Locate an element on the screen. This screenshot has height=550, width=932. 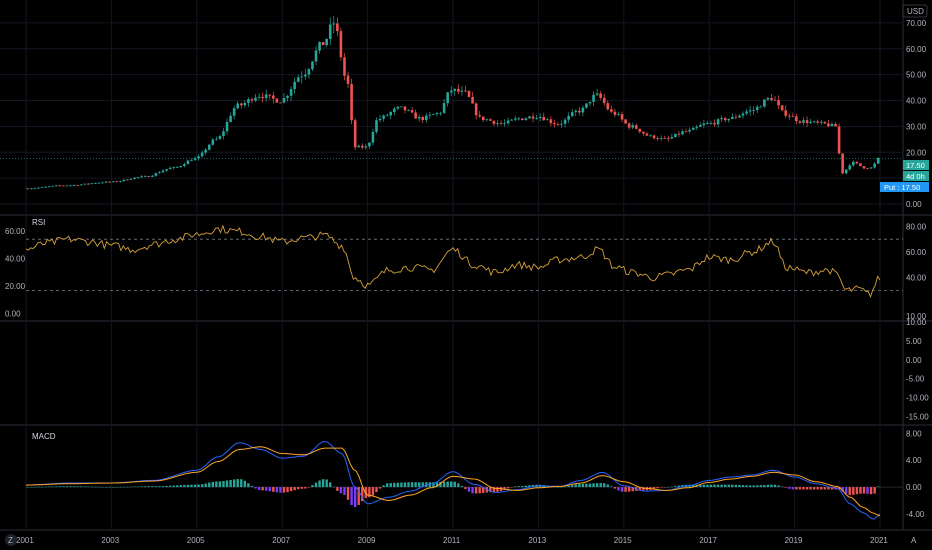
empty-pane-tick-label: -15.00 is located at coordinates (917, 416).